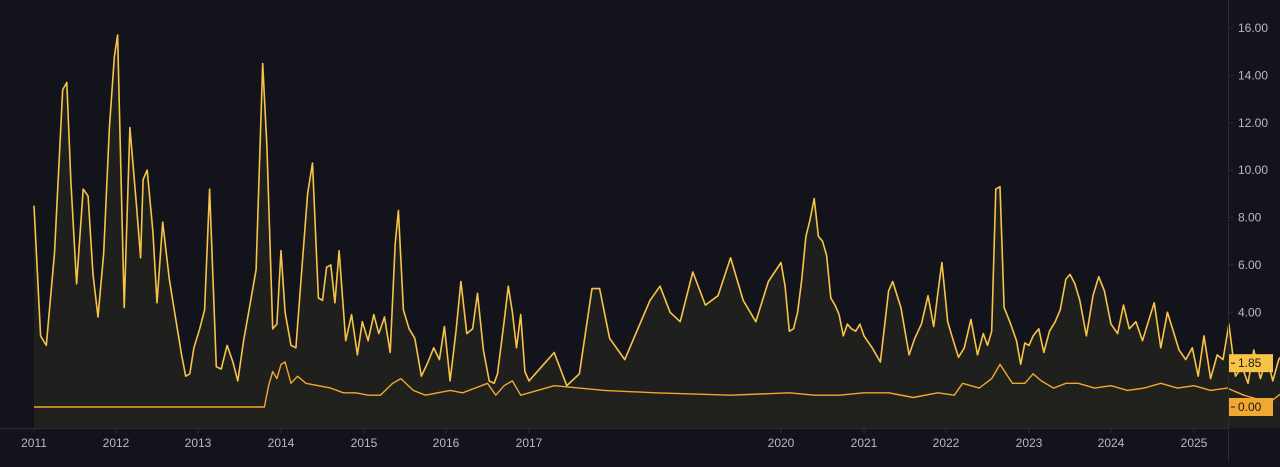 The image size is (1280, 467). Describe the element at coordinates (446, 443) in the screenshot. I see `x-tick-label: 2016` at that location.